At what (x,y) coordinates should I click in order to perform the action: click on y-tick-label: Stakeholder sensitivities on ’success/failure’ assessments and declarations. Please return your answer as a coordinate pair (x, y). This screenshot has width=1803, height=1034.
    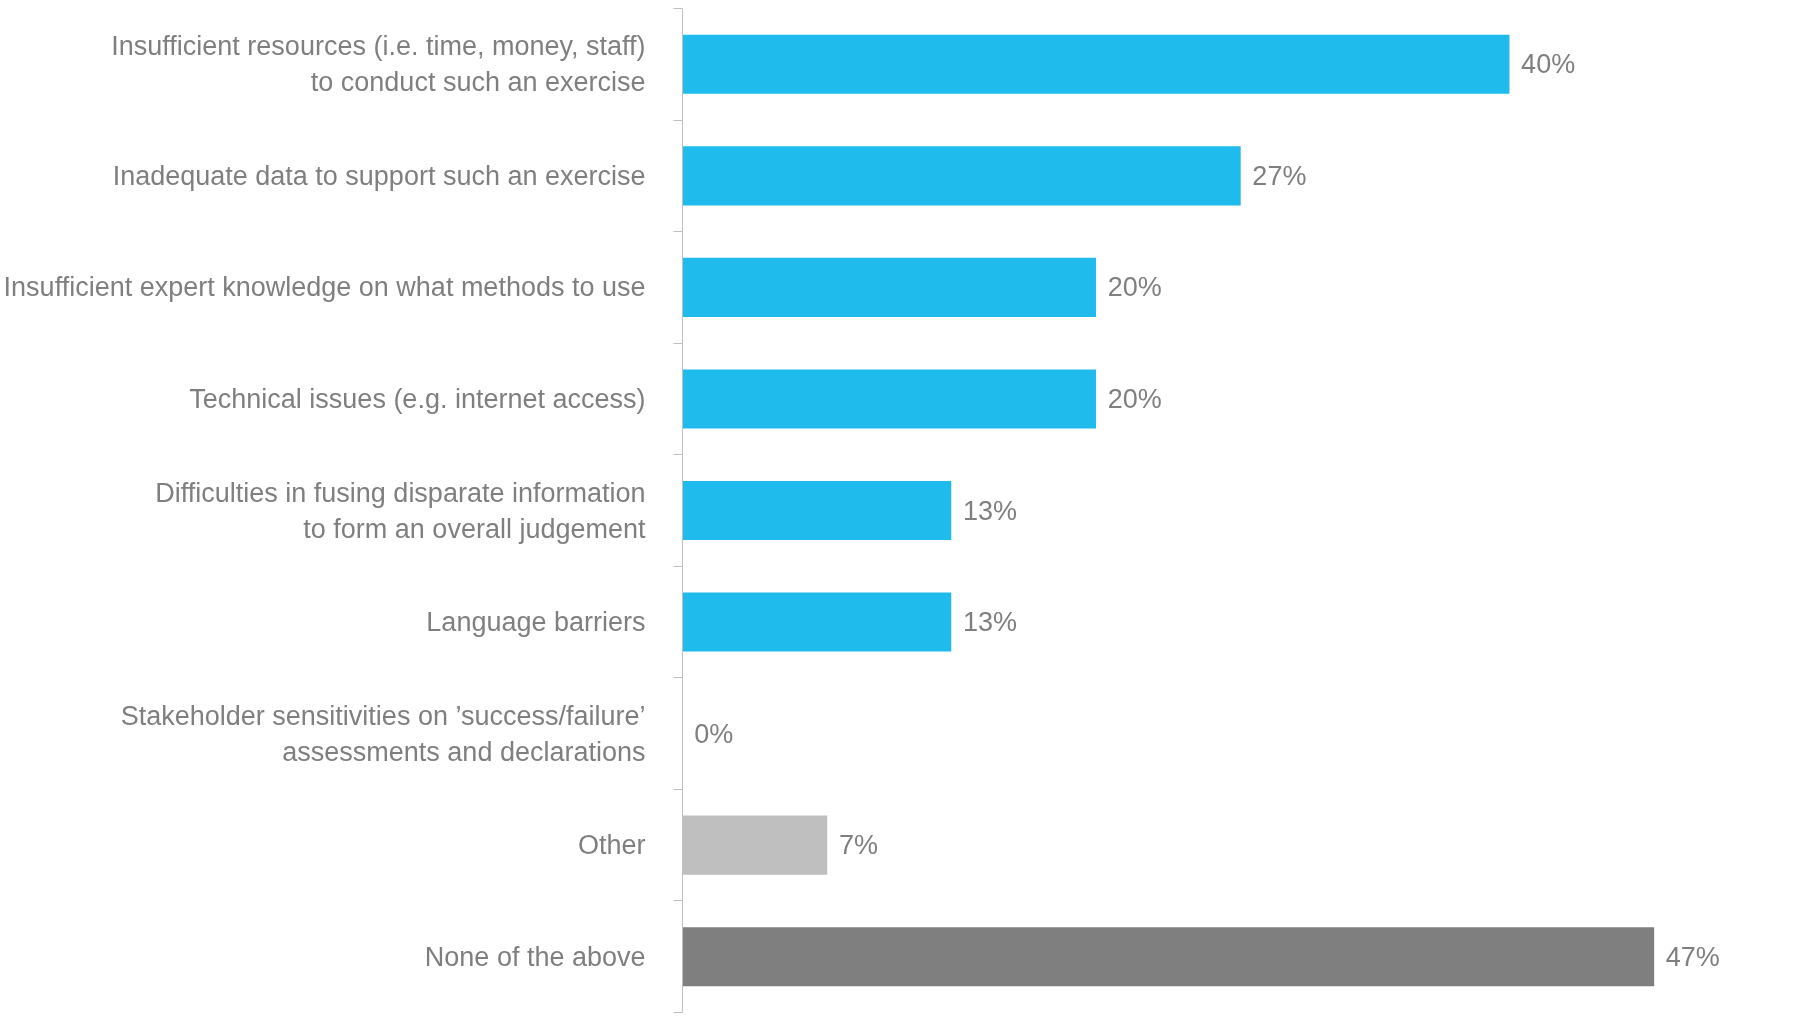
    Looking at the image, I should click on (383, 733).